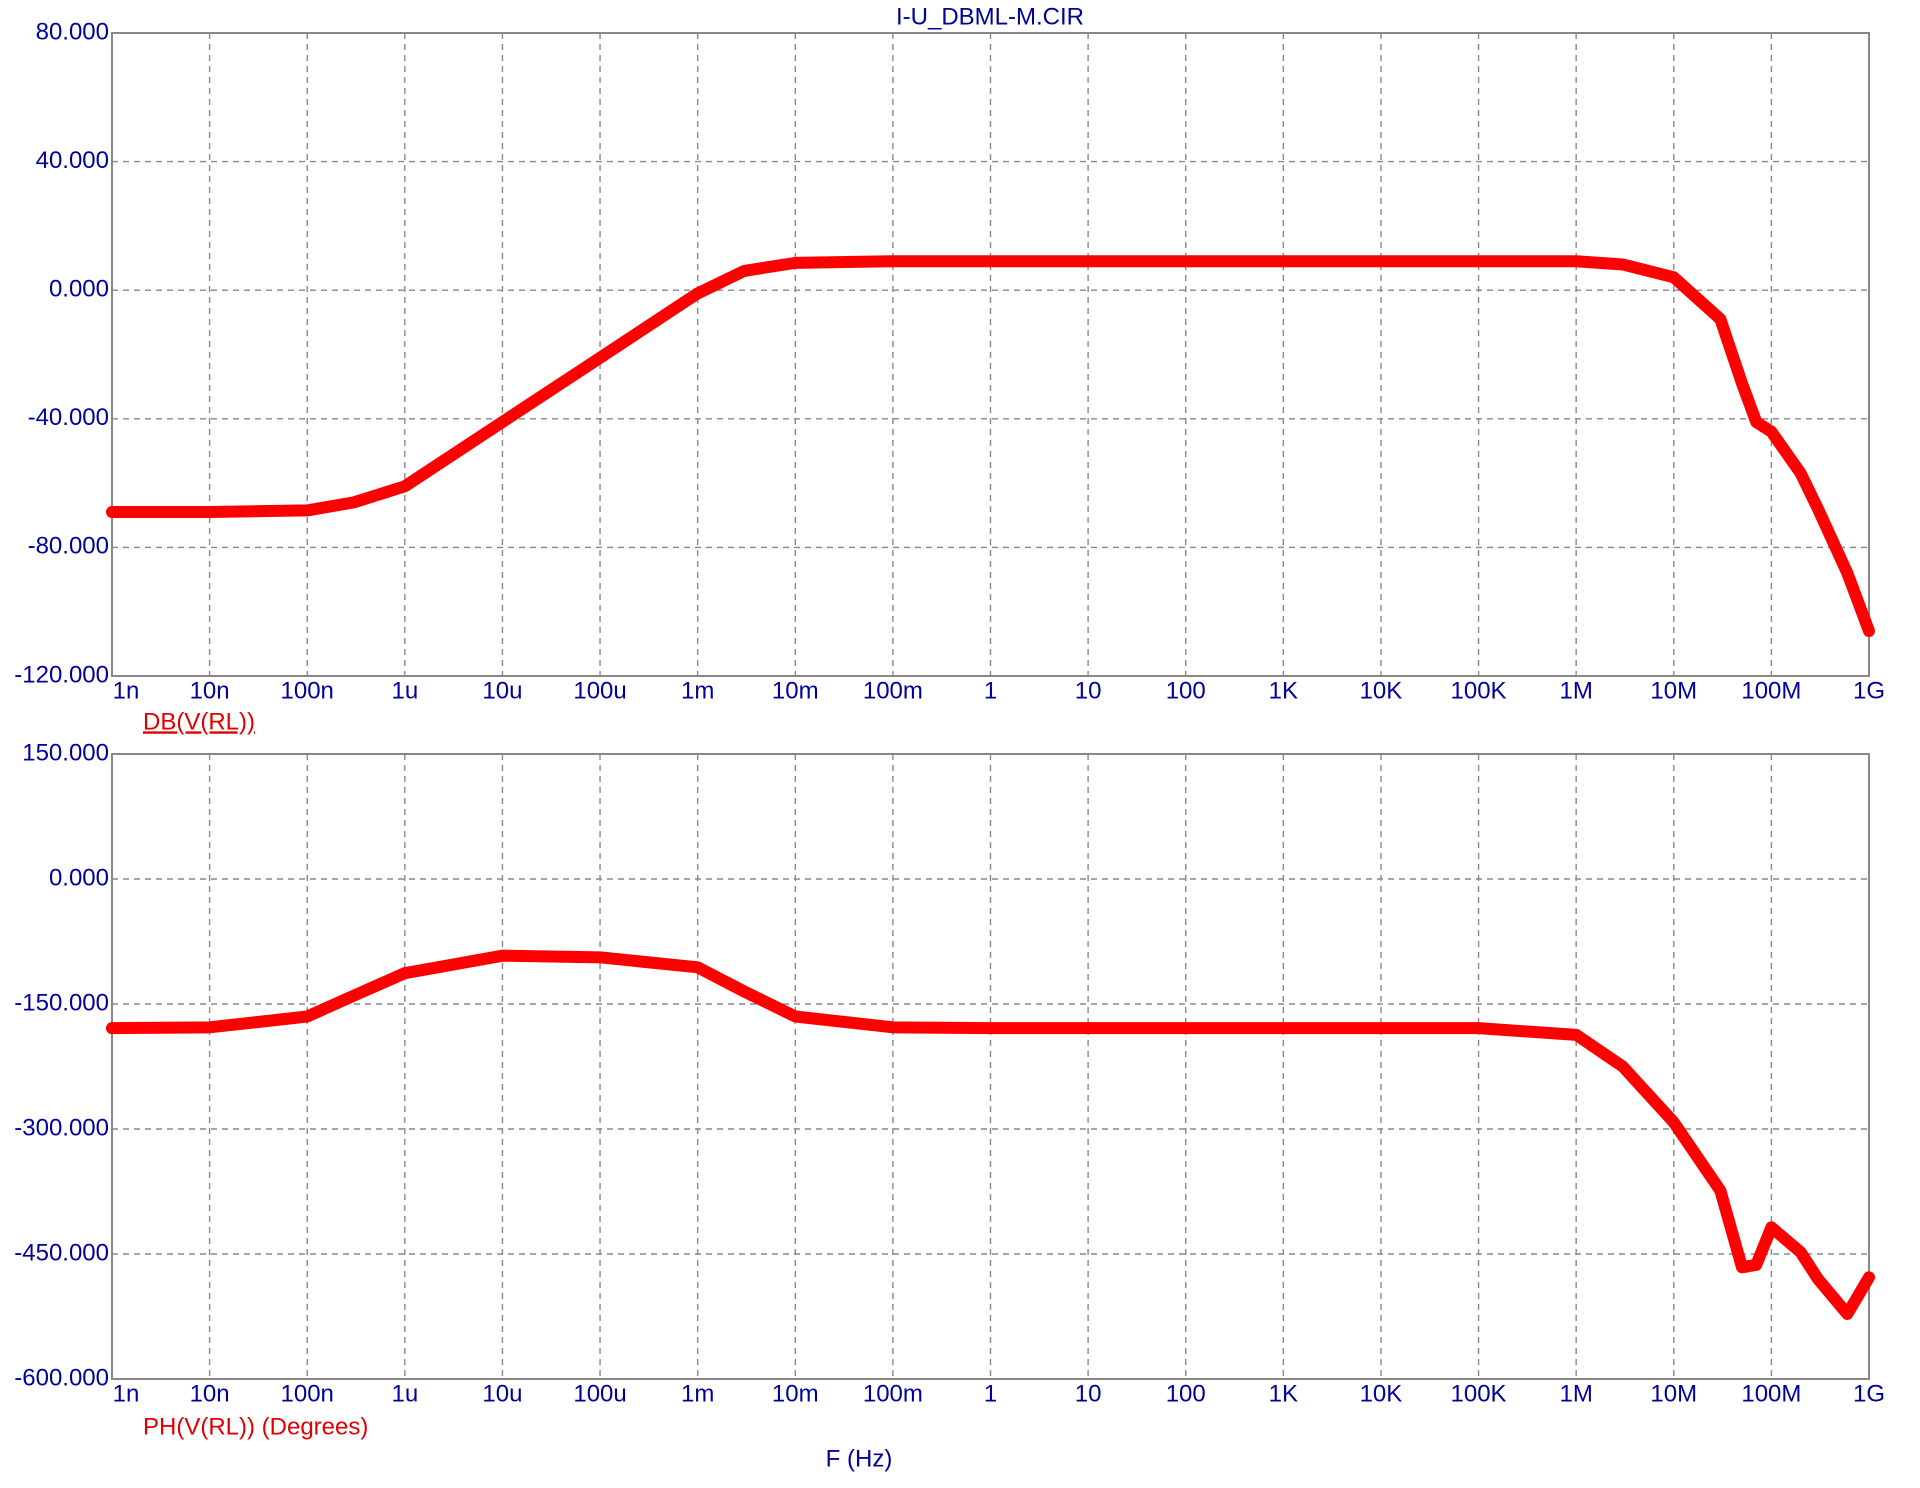 The image size is (1920, 1488). I want to click on y-tick-label: -600.000, so click(61, 1377).